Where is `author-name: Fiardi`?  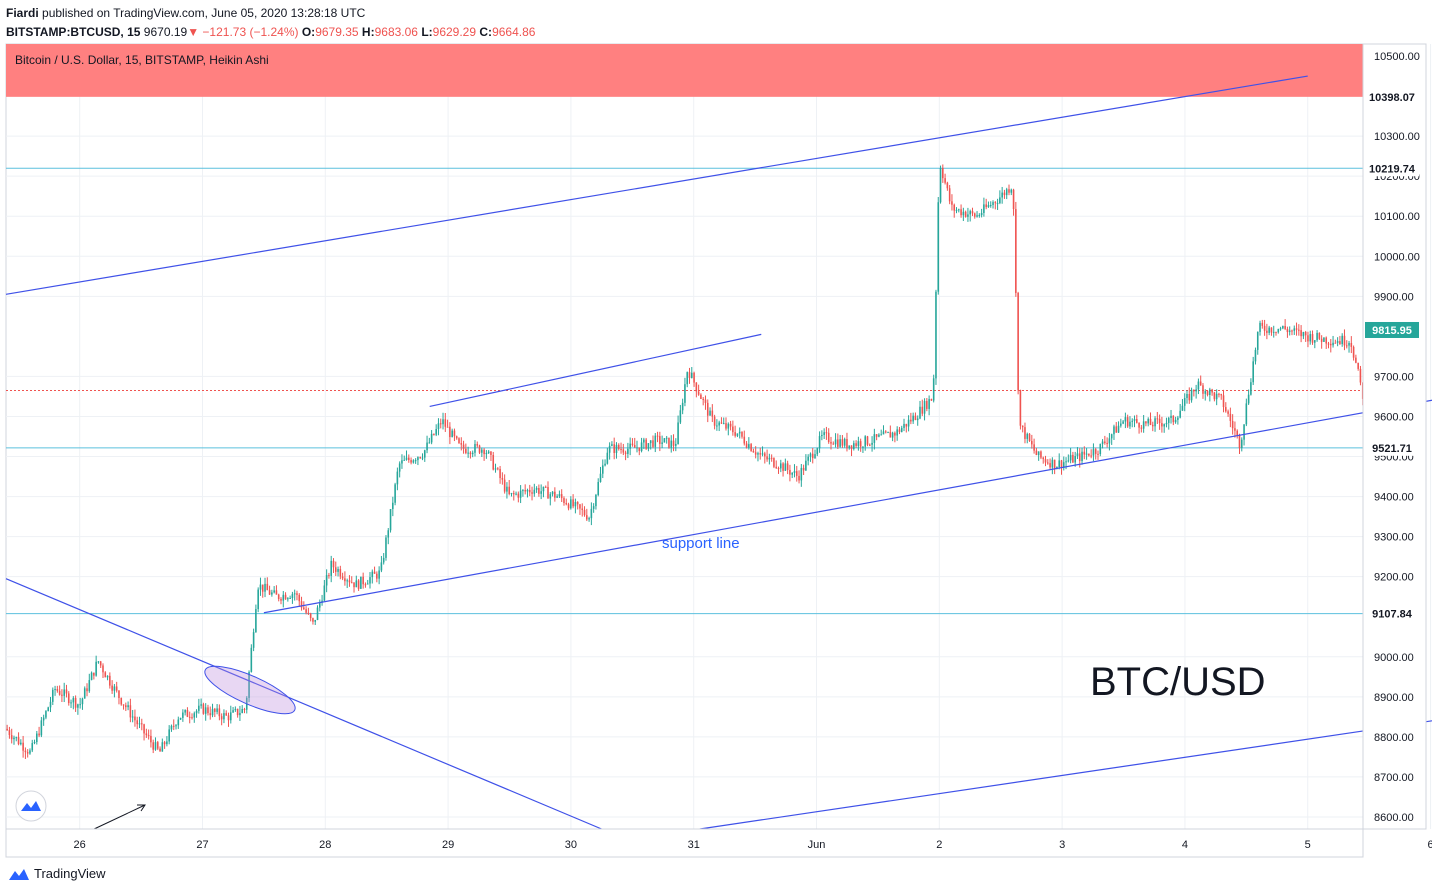
author-name: Fiardi is located at coordinates (22, 13).